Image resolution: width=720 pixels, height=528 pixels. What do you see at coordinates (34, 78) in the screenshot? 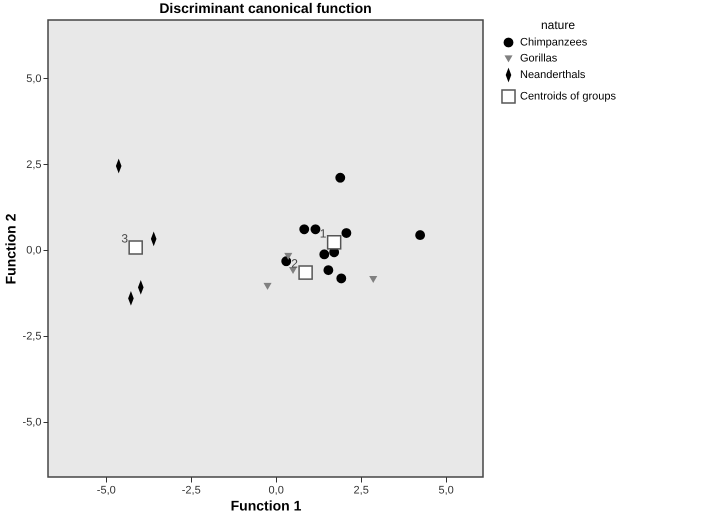
I see `y-tick-label: 5,0` at bounding box center [34, 78].